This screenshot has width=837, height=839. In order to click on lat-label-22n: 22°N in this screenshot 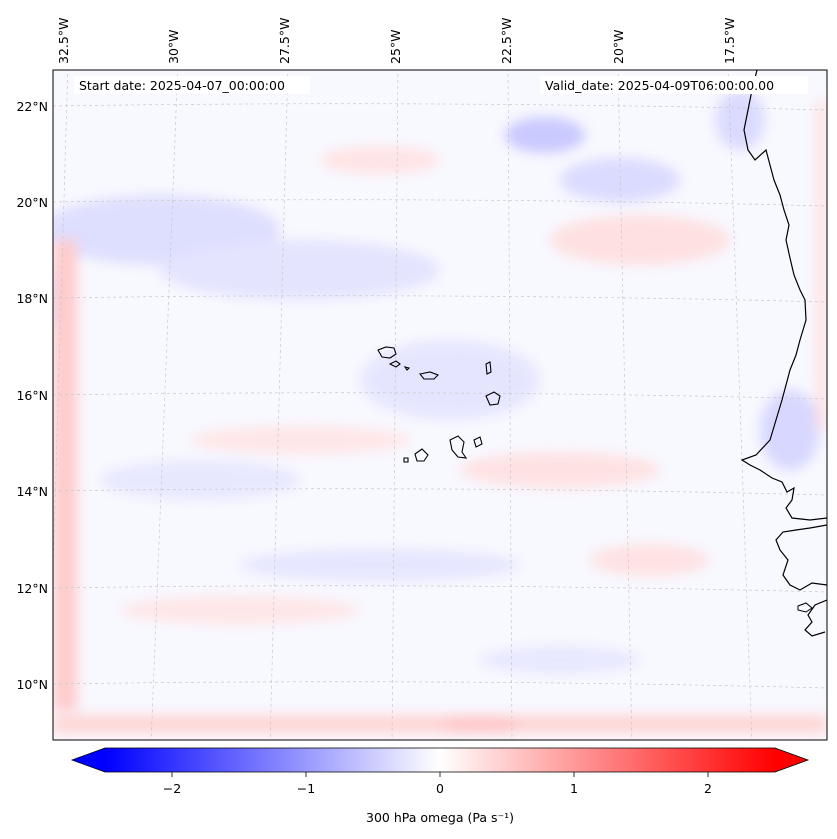, I will do `click(32, 106)`.